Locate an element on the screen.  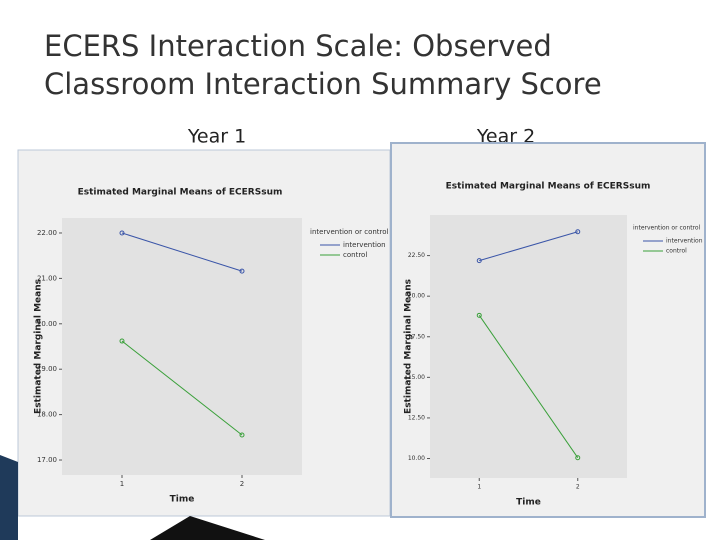
y-tick-label: 21.00 is located at coordinates (47, 278).